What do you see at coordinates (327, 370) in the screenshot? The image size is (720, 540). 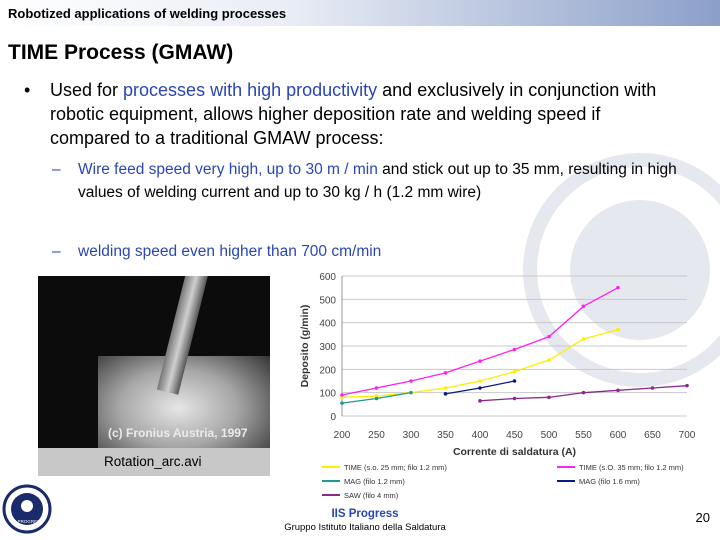 I see `y-tick-label: 200` at bounding box center [327, 370].